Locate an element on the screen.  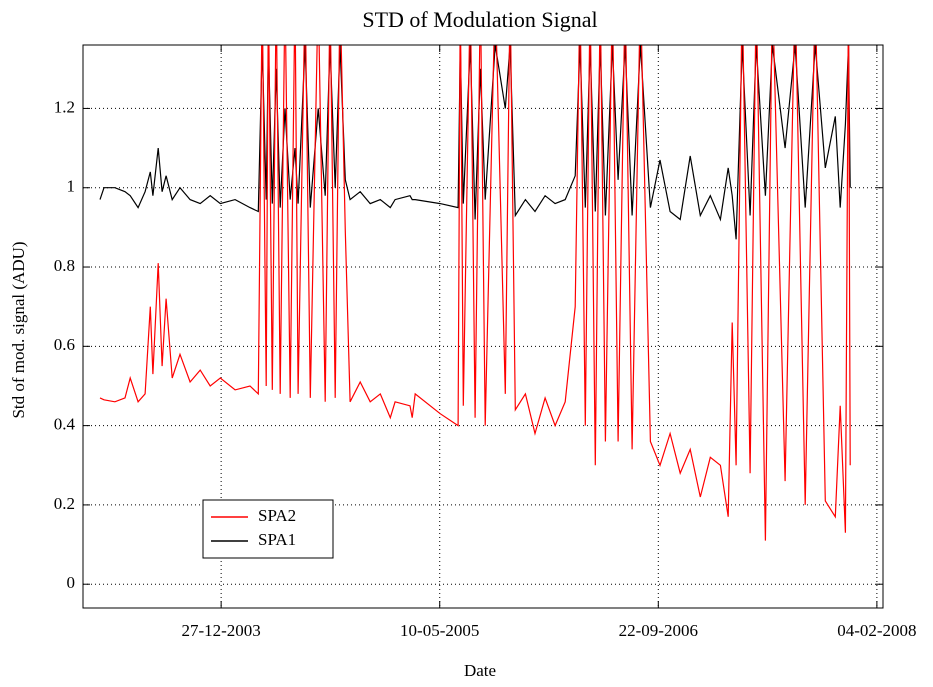
legend-box is located at coordinates (268, 529).